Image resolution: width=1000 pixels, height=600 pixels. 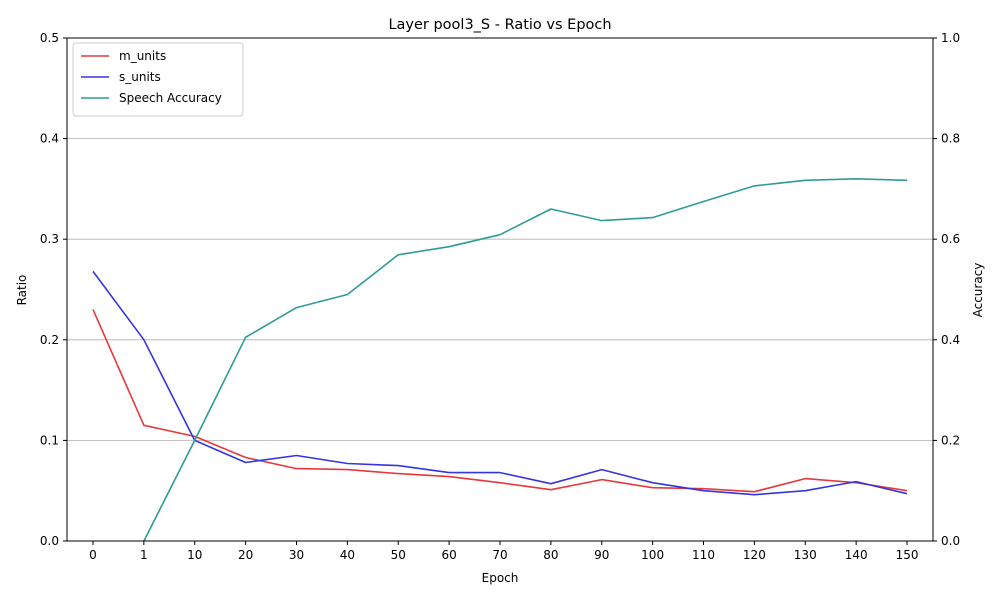 What do you see at coordinates (550, 555) in the screenshot?
I see `x-tick-label: 80` at bounding box center [550, 555].